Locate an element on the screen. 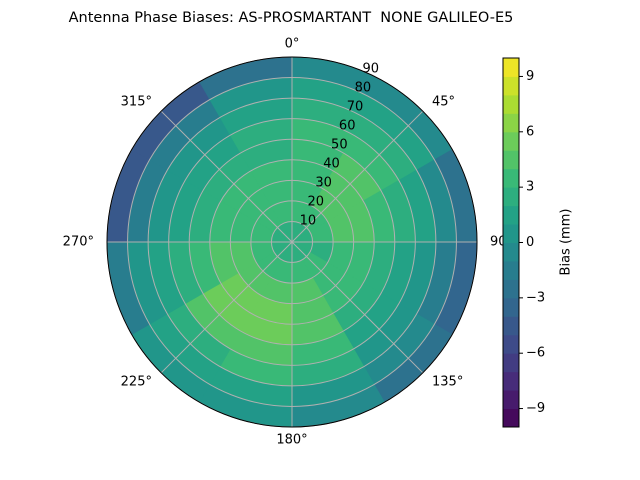 The image size is (640, 480). radial-tick-label: 90 is located at coordinates (371, 69).